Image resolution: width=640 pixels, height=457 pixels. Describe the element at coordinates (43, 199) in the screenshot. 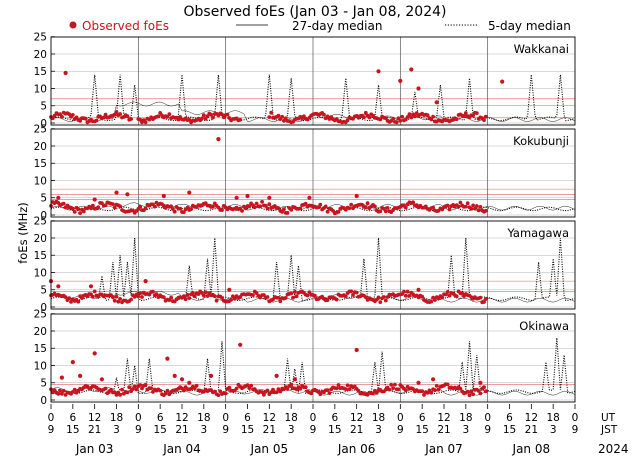

I see `y-tick-label: 5` at that location.